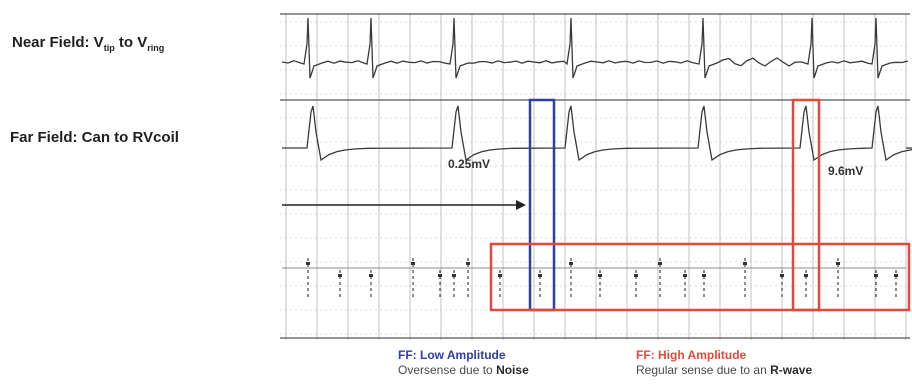  I want to click on near-field-label: Near Field: Vtip to Vring, so click(88, 43).